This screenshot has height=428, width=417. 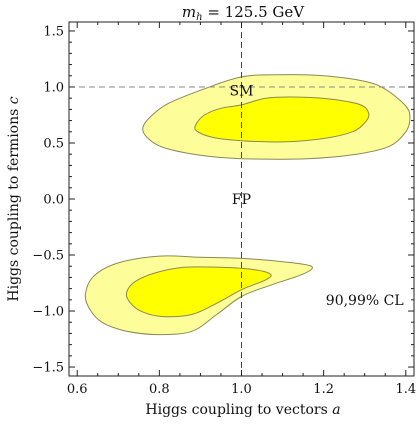 I want to click on y-tick-label: 1.5, so click(x=53, y=31).